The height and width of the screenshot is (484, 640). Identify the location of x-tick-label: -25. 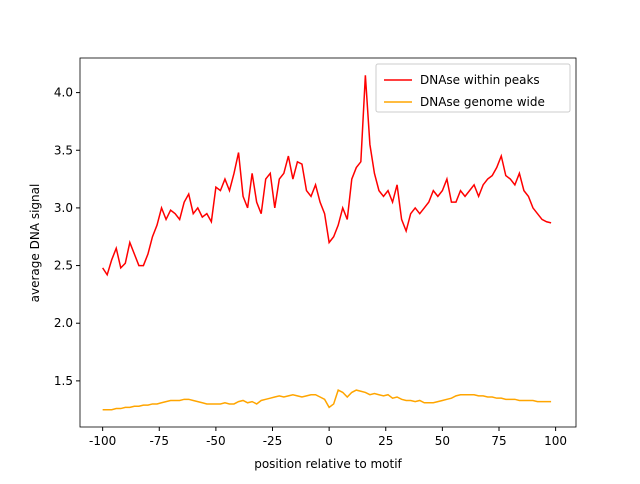
(273, 441).